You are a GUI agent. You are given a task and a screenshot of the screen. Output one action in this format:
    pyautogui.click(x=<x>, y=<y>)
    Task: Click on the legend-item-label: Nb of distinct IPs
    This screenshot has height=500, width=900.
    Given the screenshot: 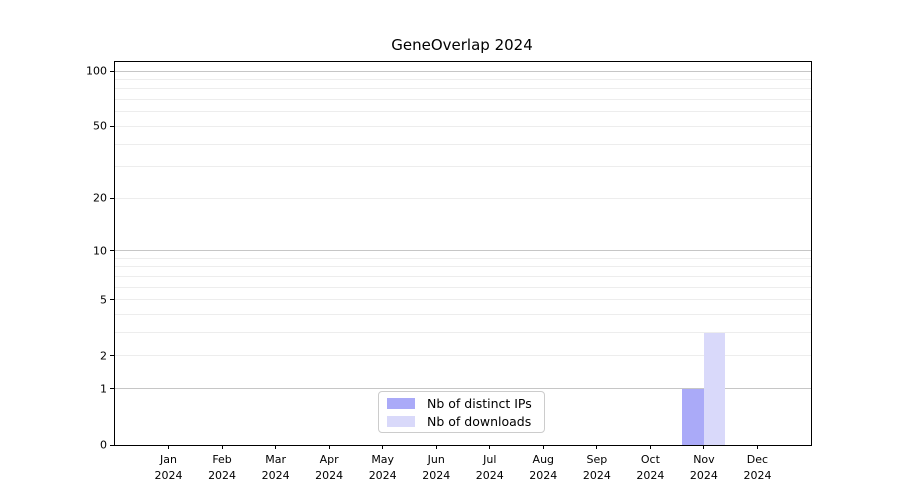 What is the action you would take?
    pyautogui.click(x=479, y=403)
    